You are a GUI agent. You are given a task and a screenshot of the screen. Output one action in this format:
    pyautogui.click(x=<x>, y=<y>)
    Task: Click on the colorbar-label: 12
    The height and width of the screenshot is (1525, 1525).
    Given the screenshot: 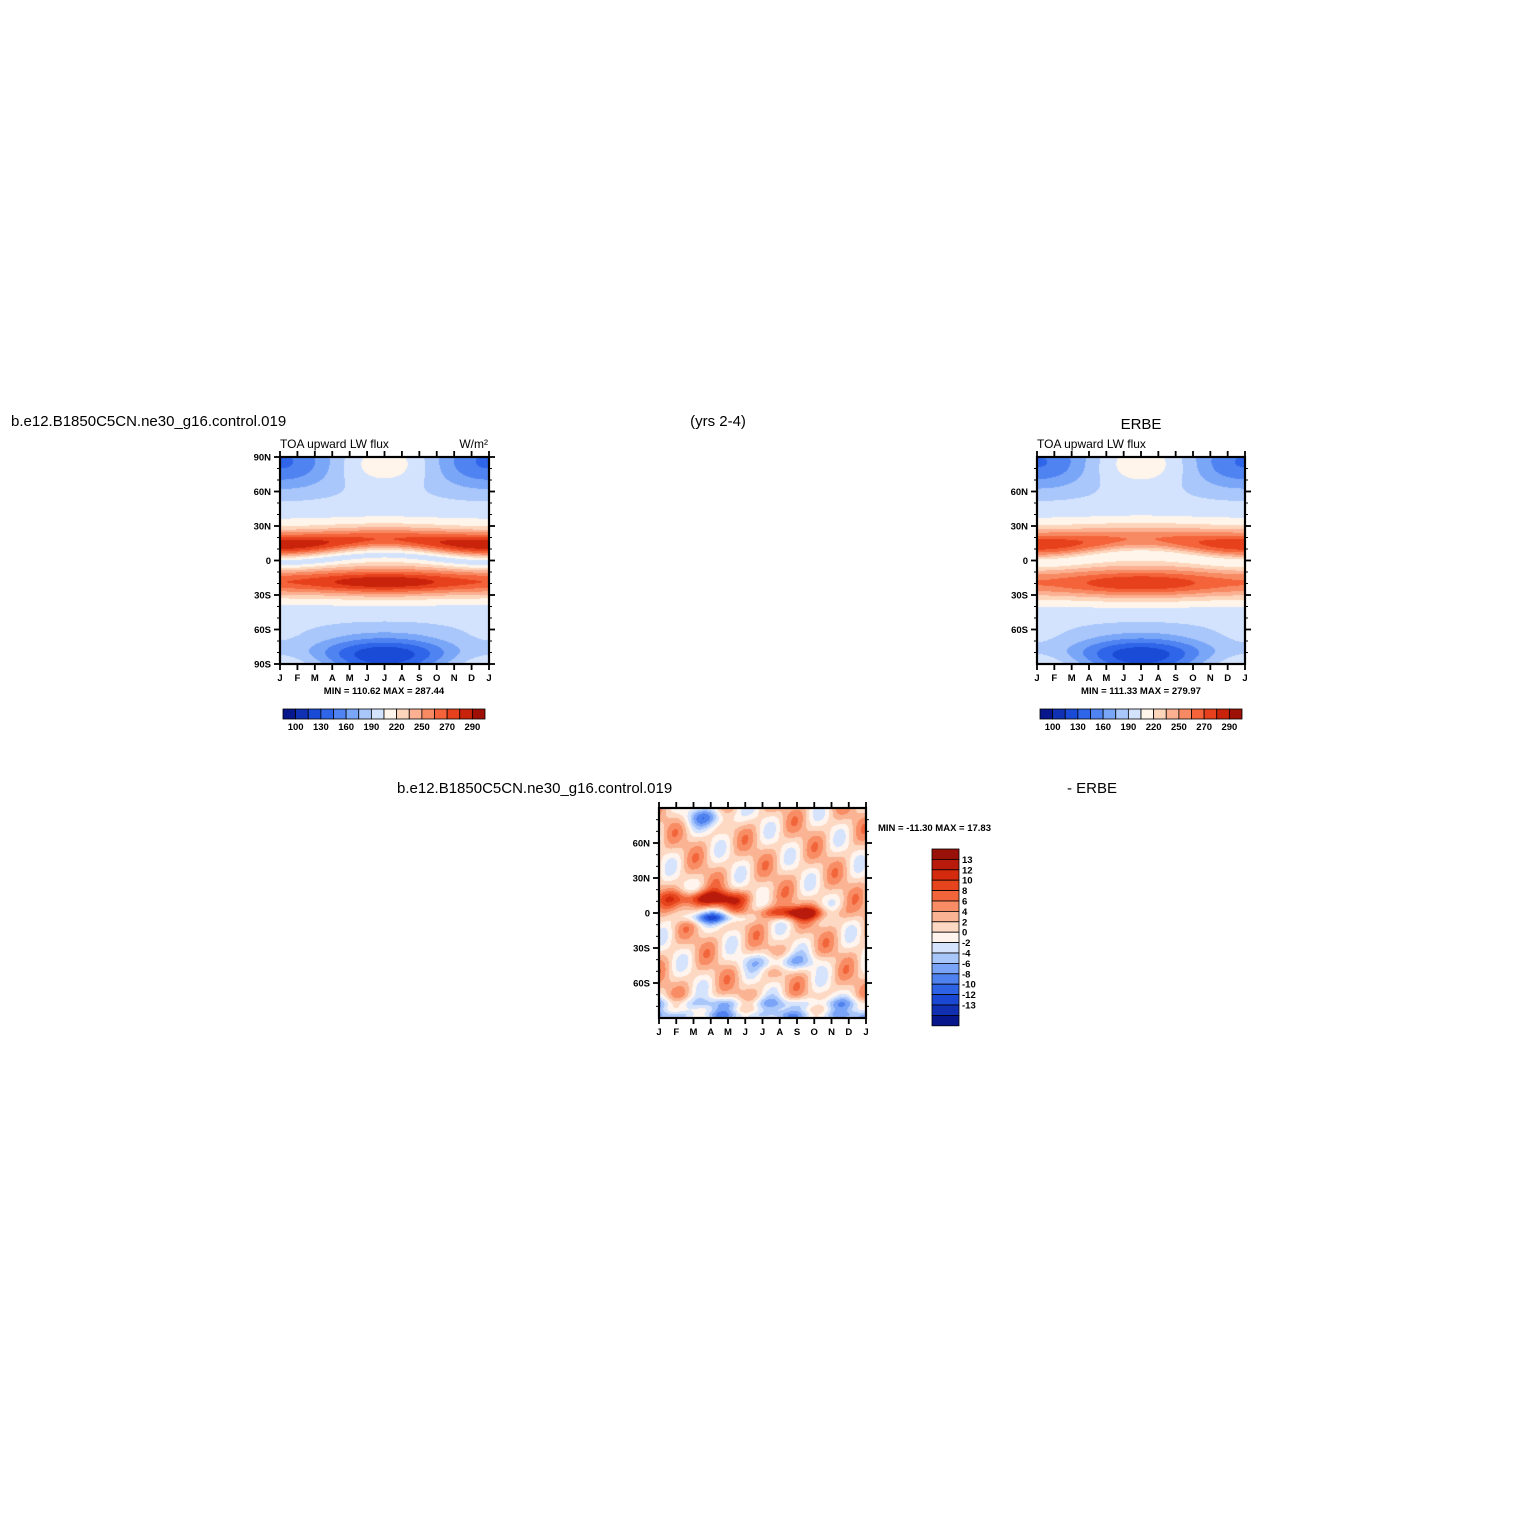 What is the action you would take?
    pyautogui.click(x=967, y=870)
    